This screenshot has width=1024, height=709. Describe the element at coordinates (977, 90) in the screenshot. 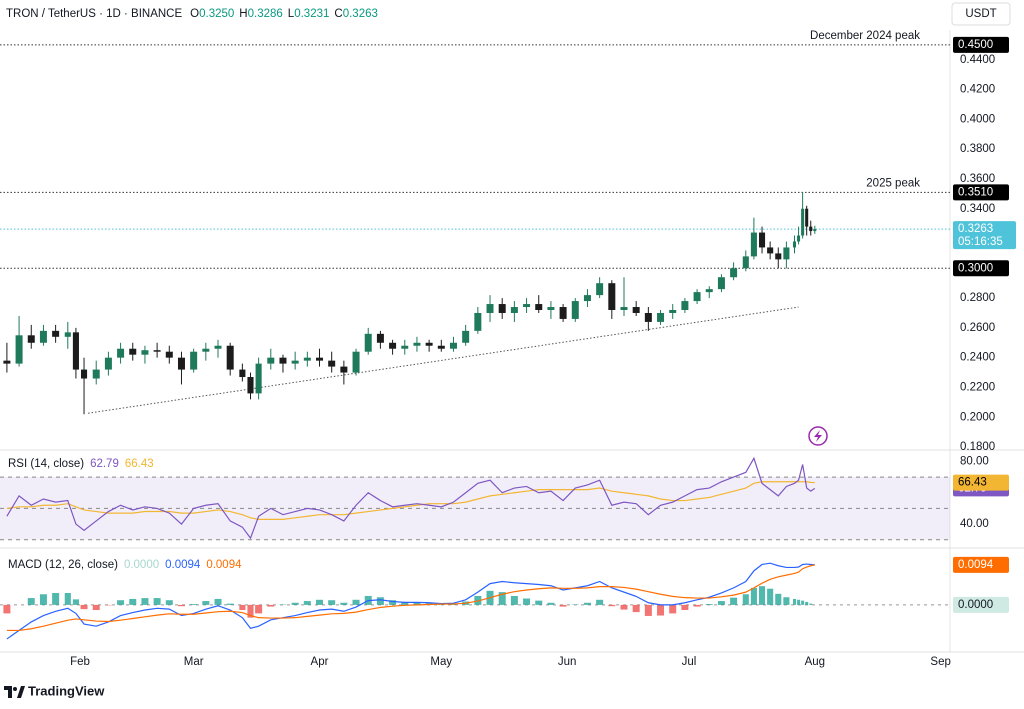

I see `y-tick-label: 0.4200` at that location.